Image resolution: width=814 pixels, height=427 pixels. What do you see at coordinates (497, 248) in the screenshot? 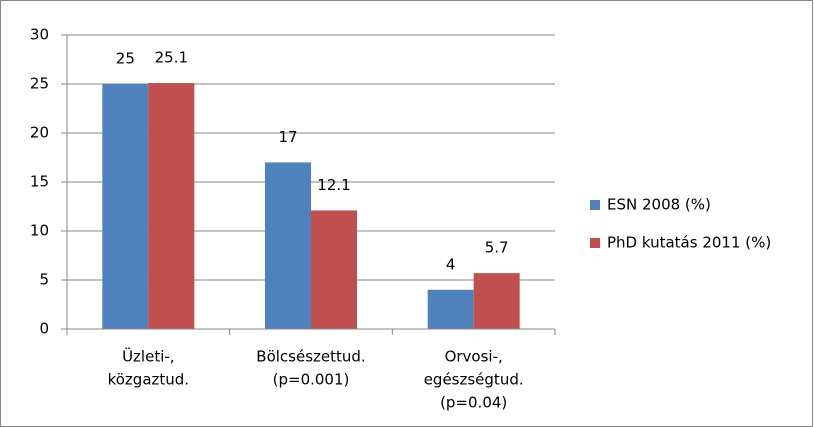
I see `data-label: 5.7` at bounding box center [497, 248].